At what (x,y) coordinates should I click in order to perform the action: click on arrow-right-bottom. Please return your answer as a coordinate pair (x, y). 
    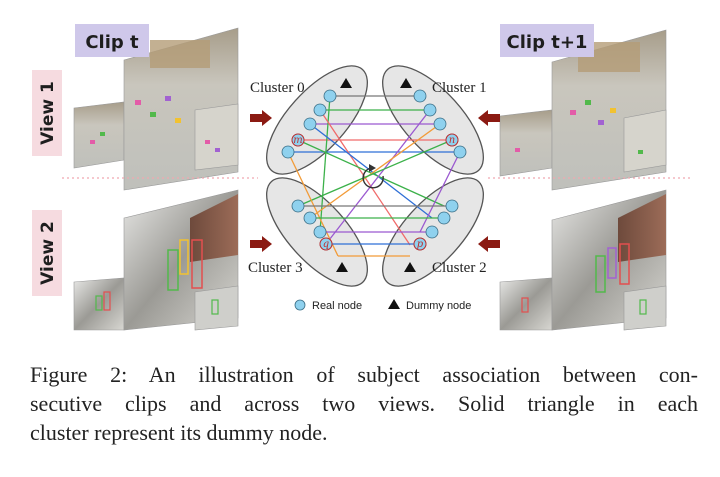
    Looking at the image, I should click on (261, 244).